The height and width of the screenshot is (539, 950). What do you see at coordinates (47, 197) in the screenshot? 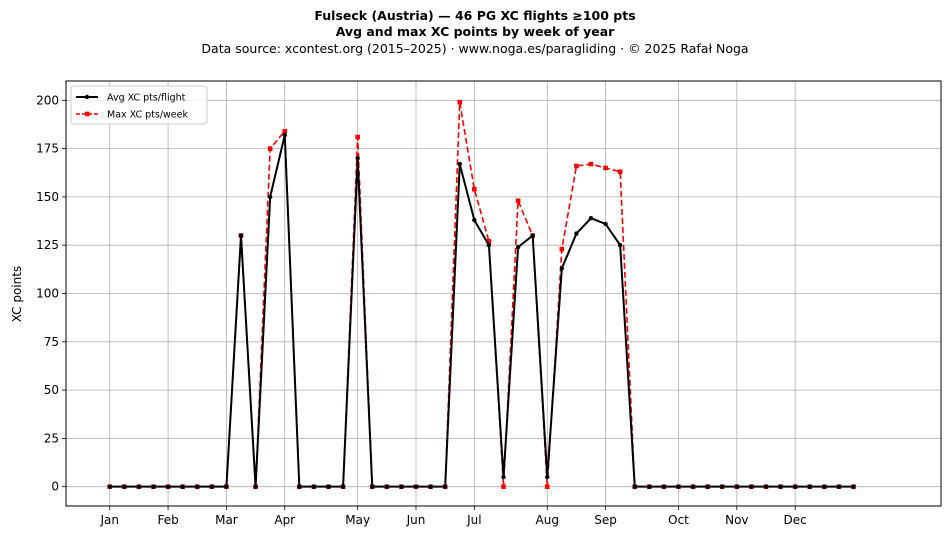
I see `y-tick-label: 150` at bounding box center [47, 197].